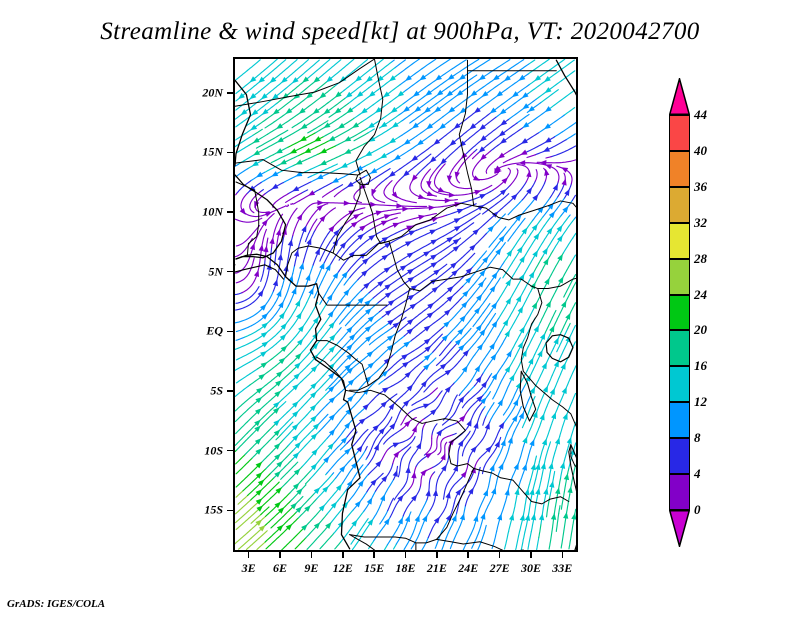 The image size is (800, 618). I want to click on colorbar-under-range-arrow, so click(679, 528).